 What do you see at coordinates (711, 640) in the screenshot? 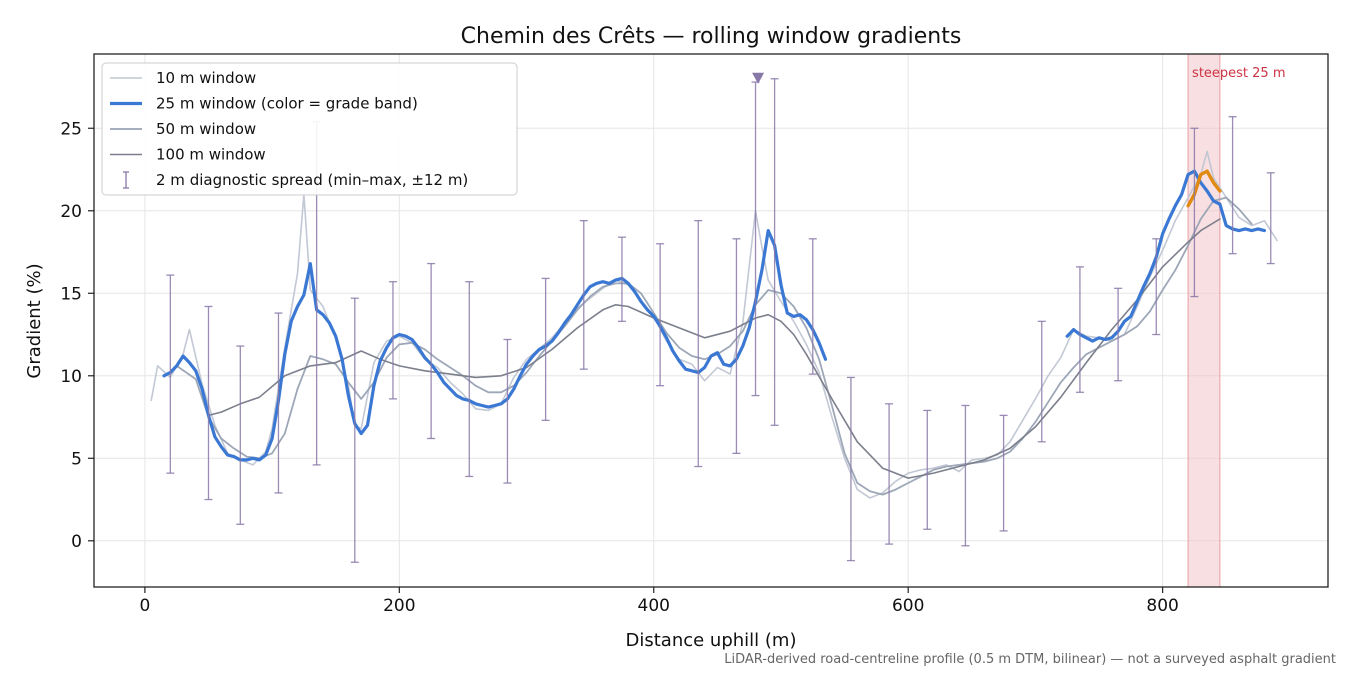
I see `x-axis-label: Distance uphill (m)` at bounding box center [711, 640].